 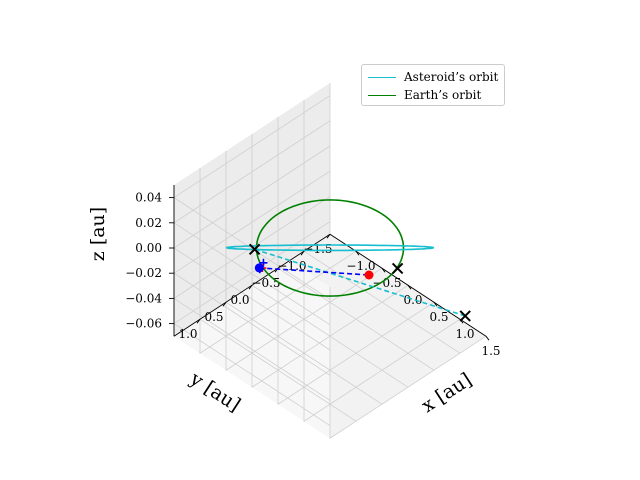 What do you see at coordinates (143, 273) in the screenshot?
I see `z-tick-label: −0.02` at bounding box center [143, 273].